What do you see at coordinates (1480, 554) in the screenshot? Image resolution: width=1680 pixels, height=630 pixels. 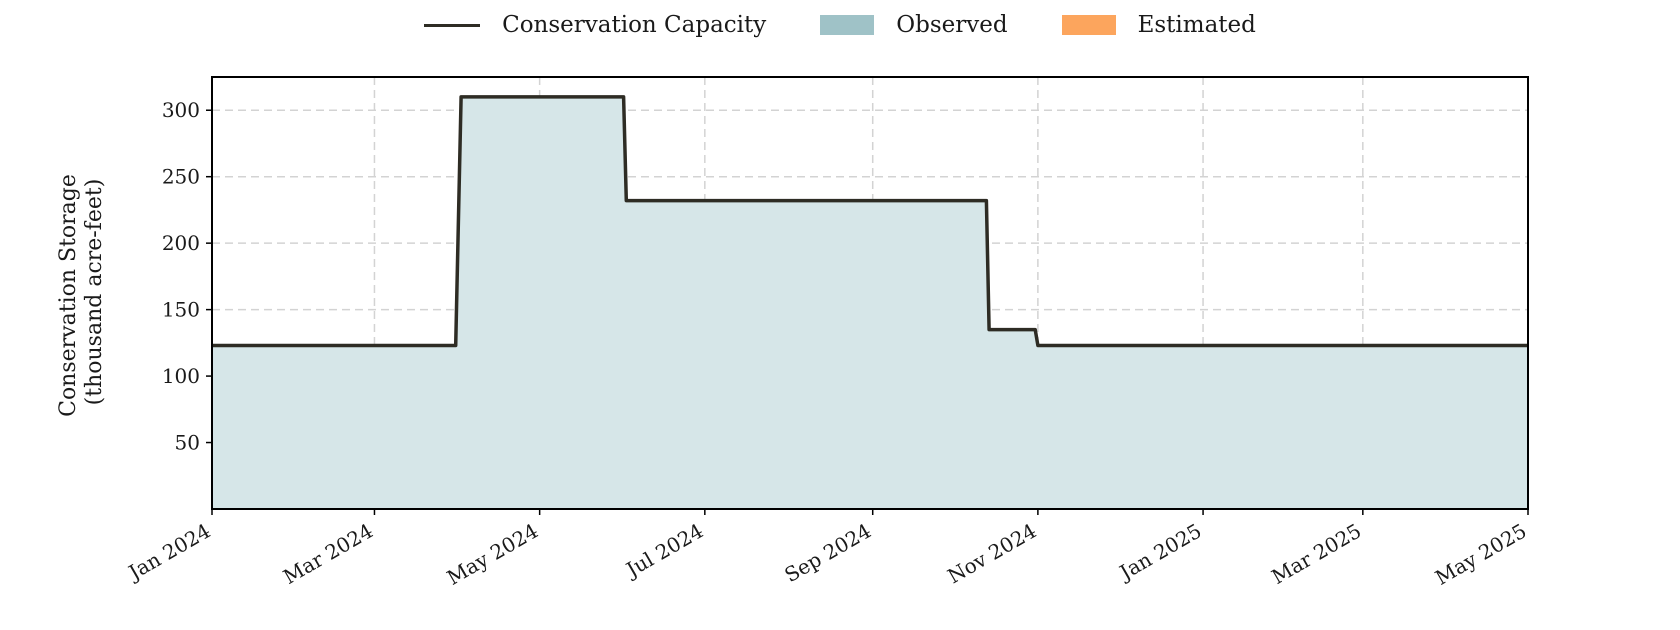 I see `x-tick-label: May 2025` at bounding box center [1480, 554].